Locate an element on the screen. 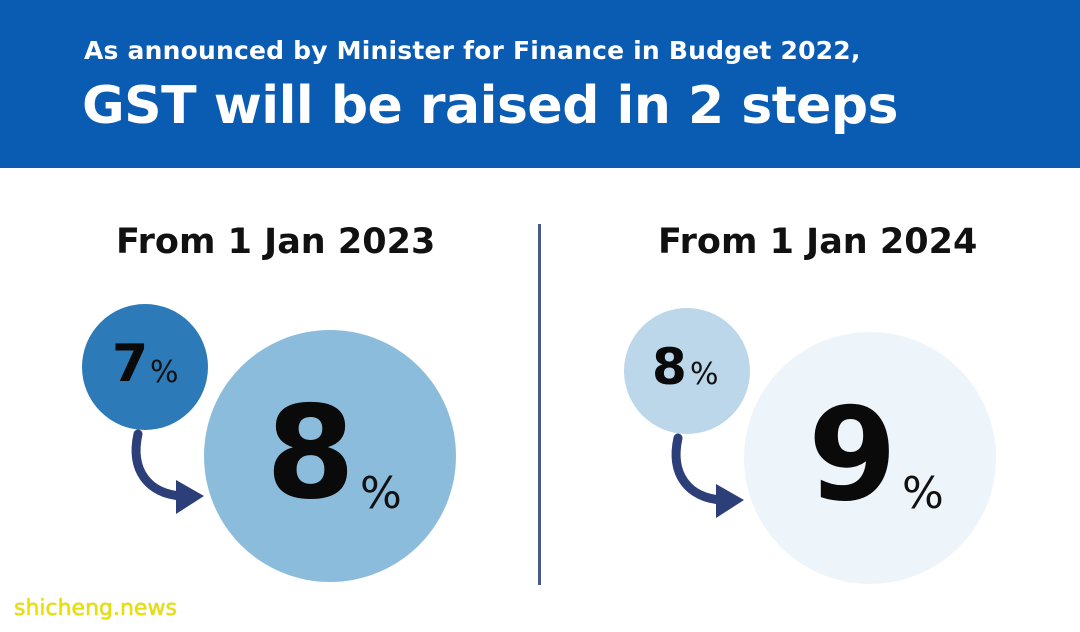 The height and width of the screenshot is (632, 1080). step-1-old-rate-circle is located at coordinates (145, 367).